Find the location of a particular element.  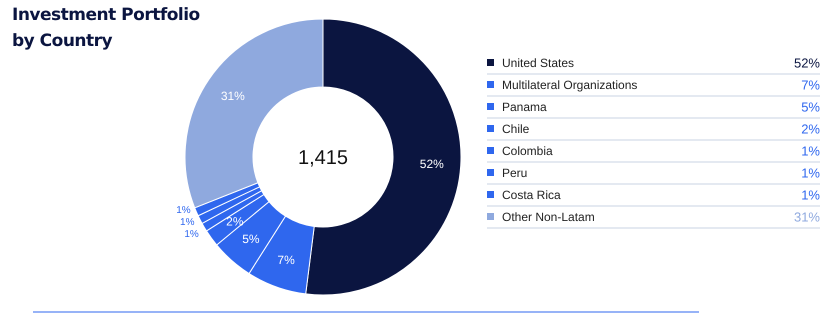

legend-label: Chile is located at coordinates (516, 129).